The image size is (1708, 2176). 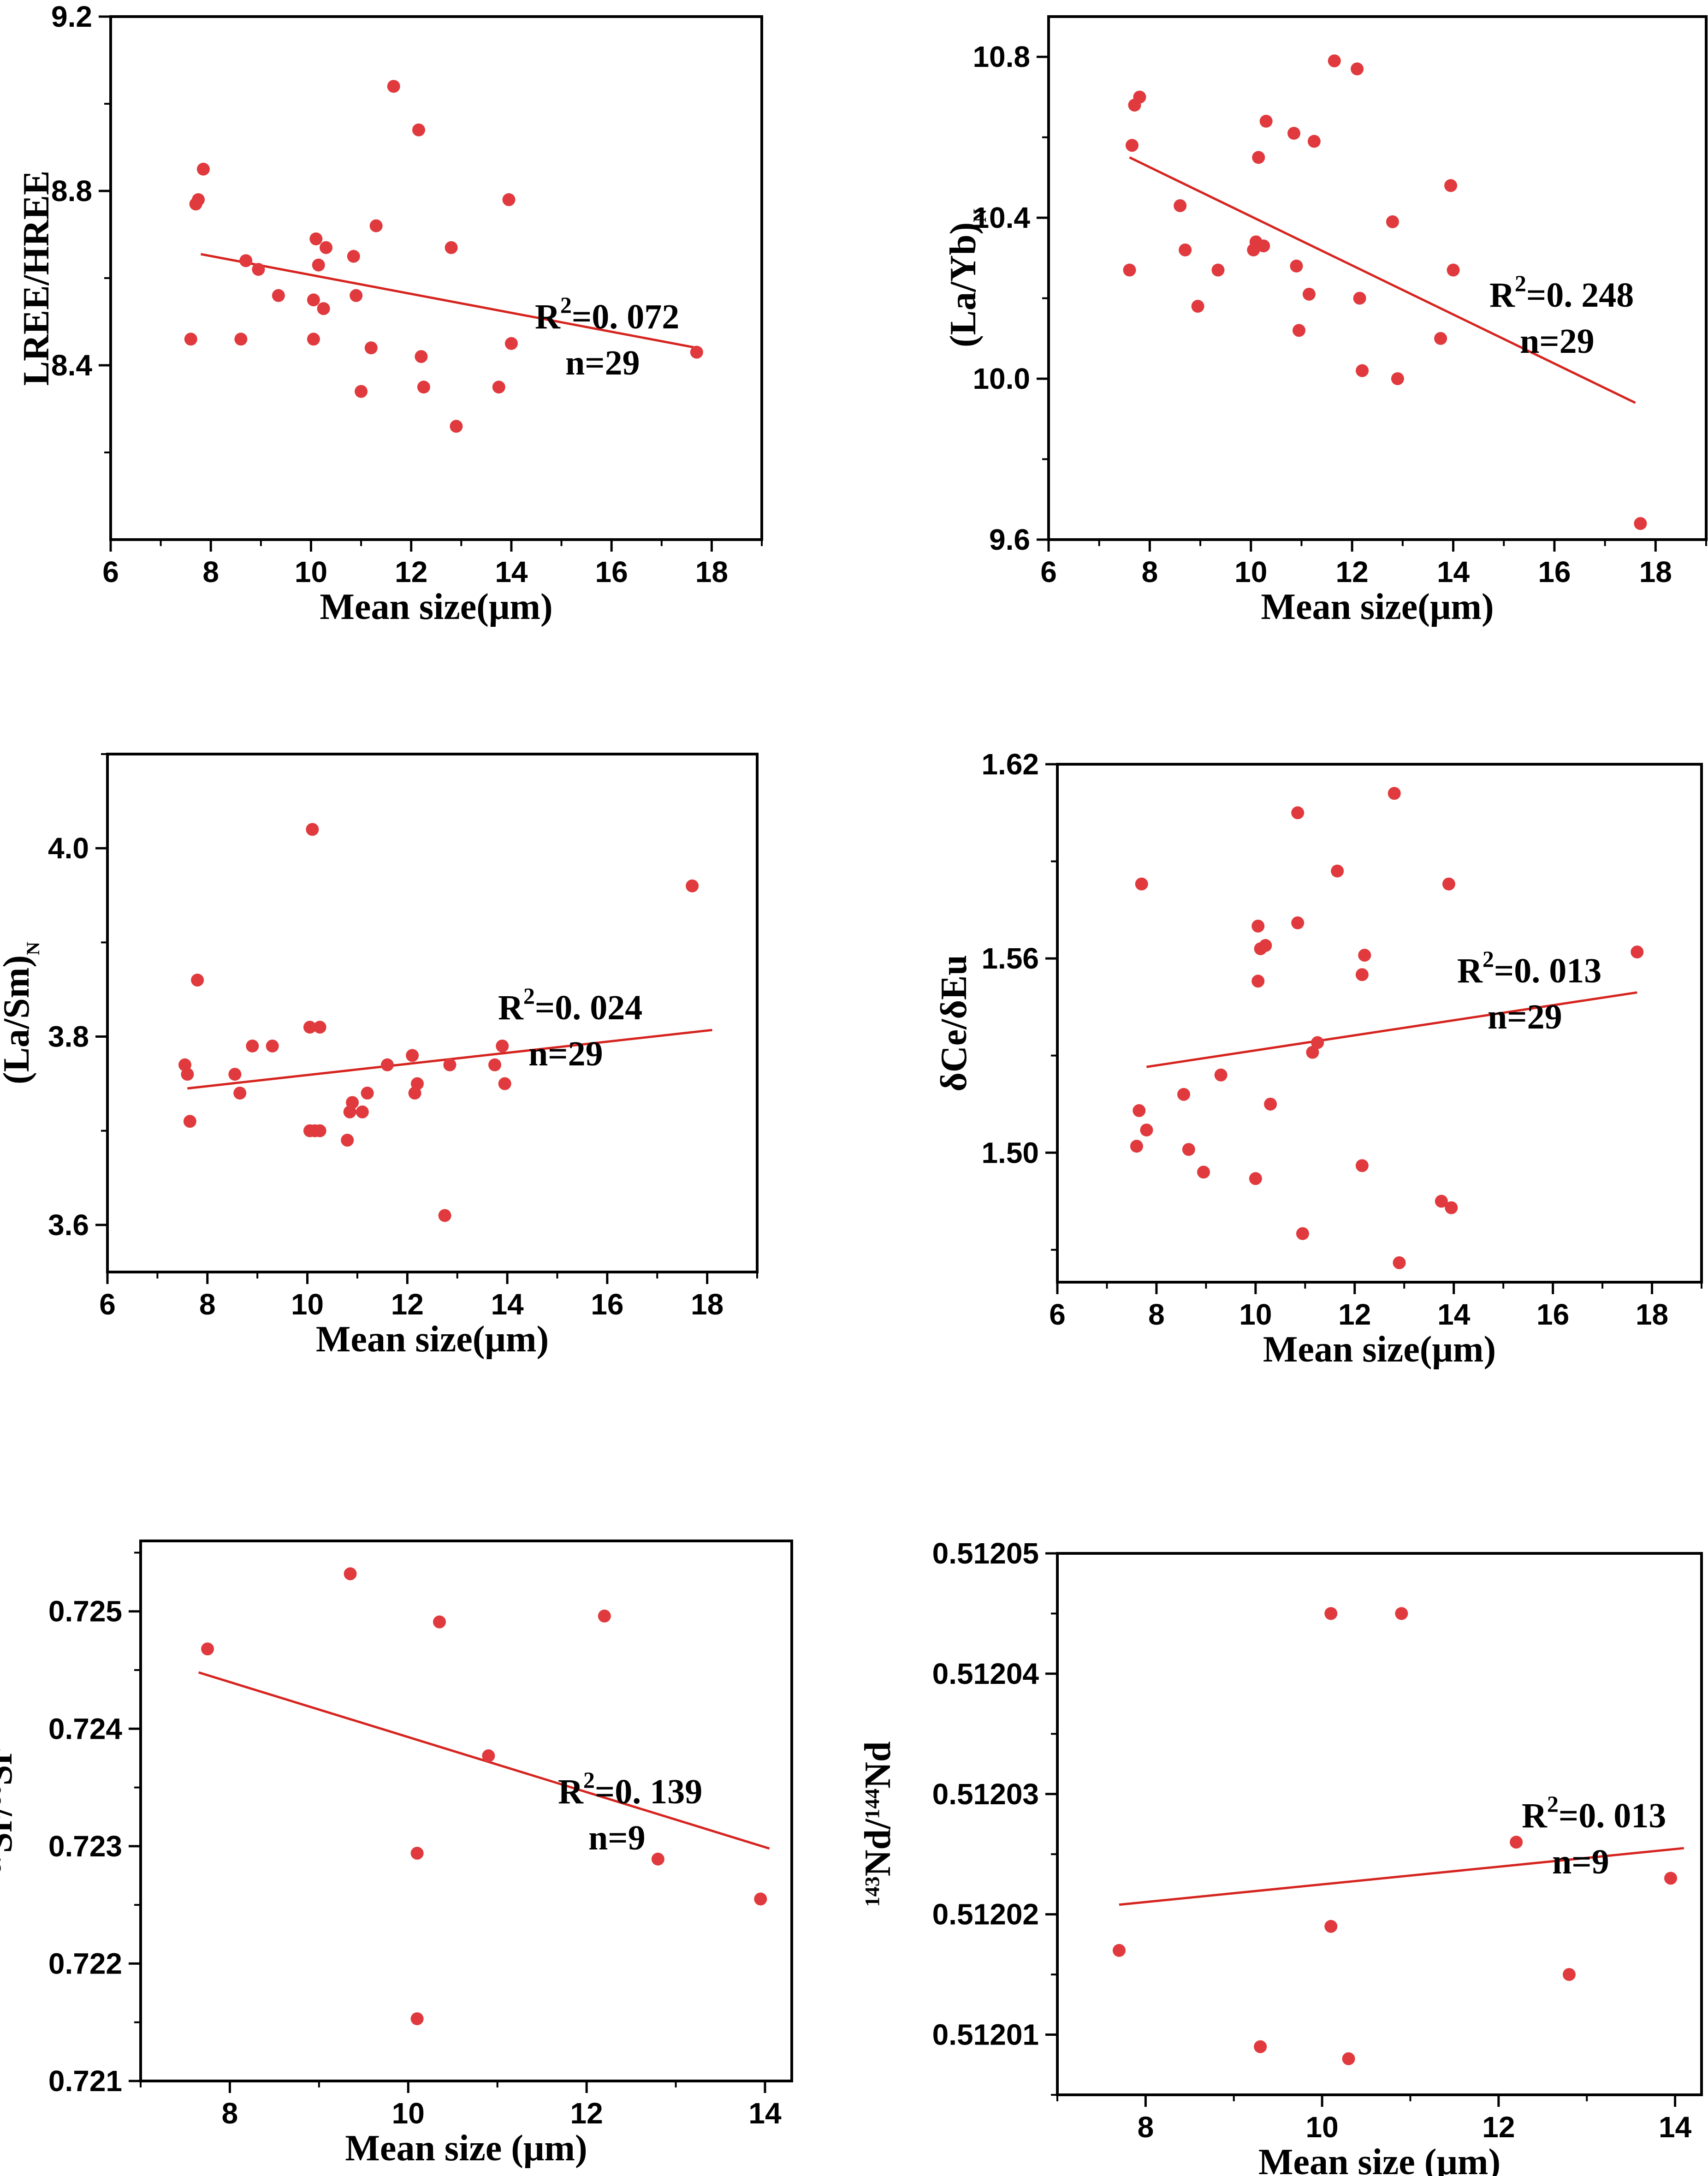 What do you see at coordinates (1525, 1017) in the screenshot?
I see `sample-count-label: n=29` at bounding box center [1525, 1017].